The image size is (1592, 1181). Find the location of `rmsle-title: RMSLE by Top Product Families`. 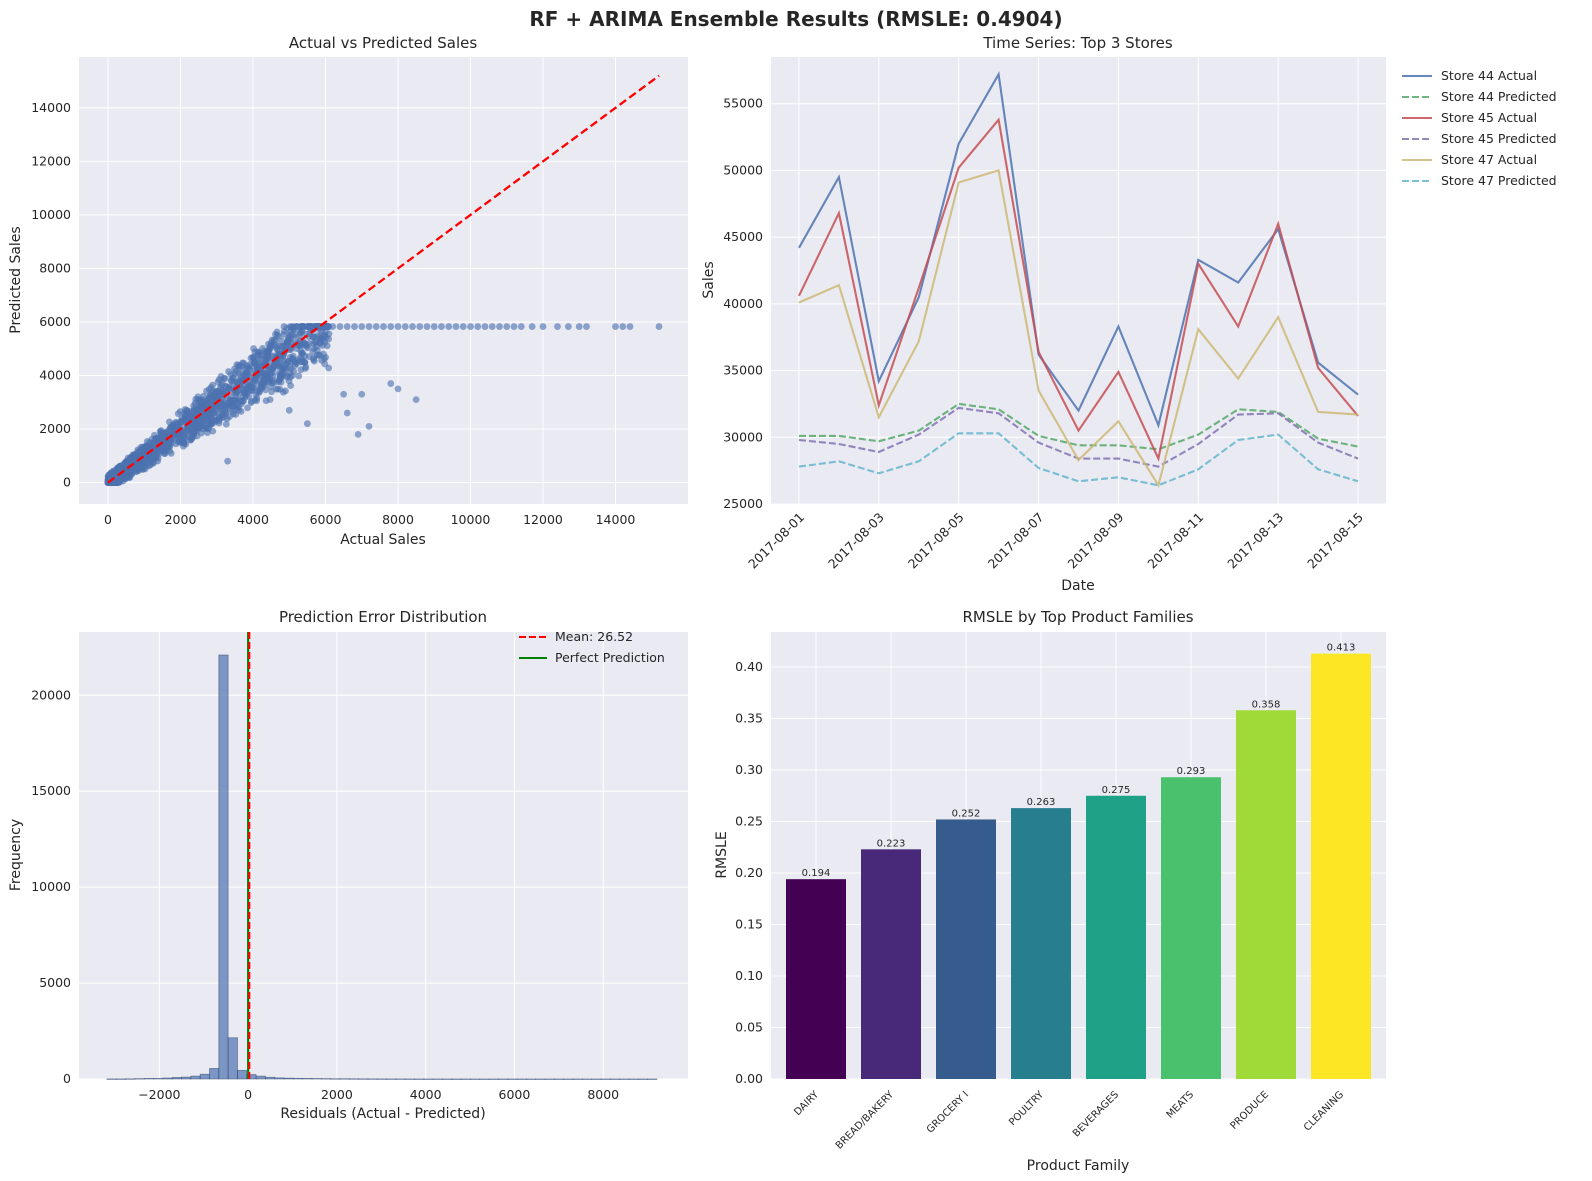

rmsle-title: RMSLE by Top Product Families is located at coordinates (1077, 617).